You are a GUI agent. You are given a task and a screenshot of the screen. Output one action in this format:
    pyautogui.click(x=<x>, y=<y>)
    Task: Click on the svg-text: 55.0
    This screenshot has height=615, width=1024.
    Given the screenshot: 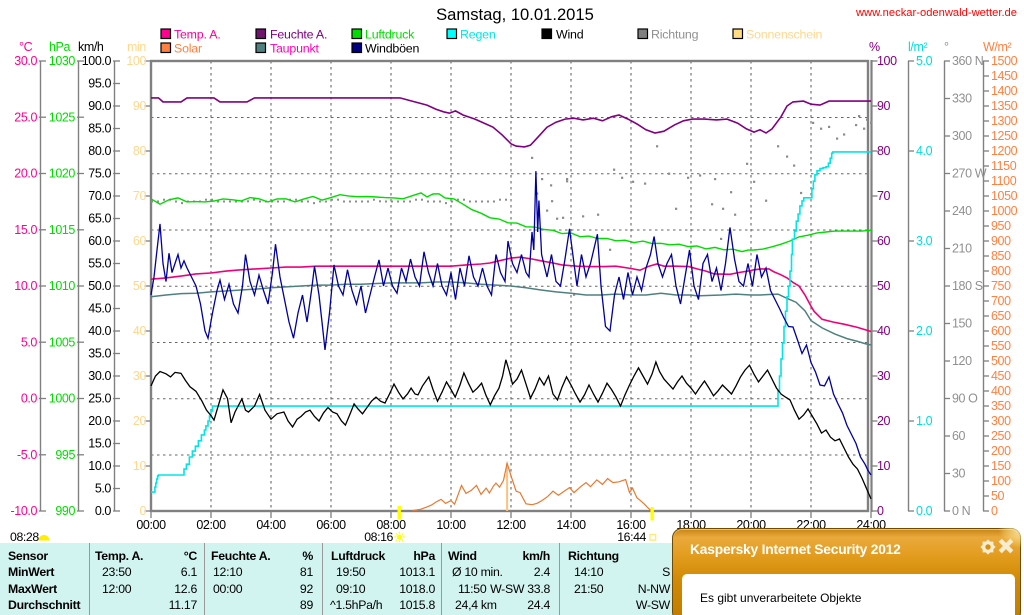 What is the action you would take?
    pyautogui.click(x=99, y=264)
    